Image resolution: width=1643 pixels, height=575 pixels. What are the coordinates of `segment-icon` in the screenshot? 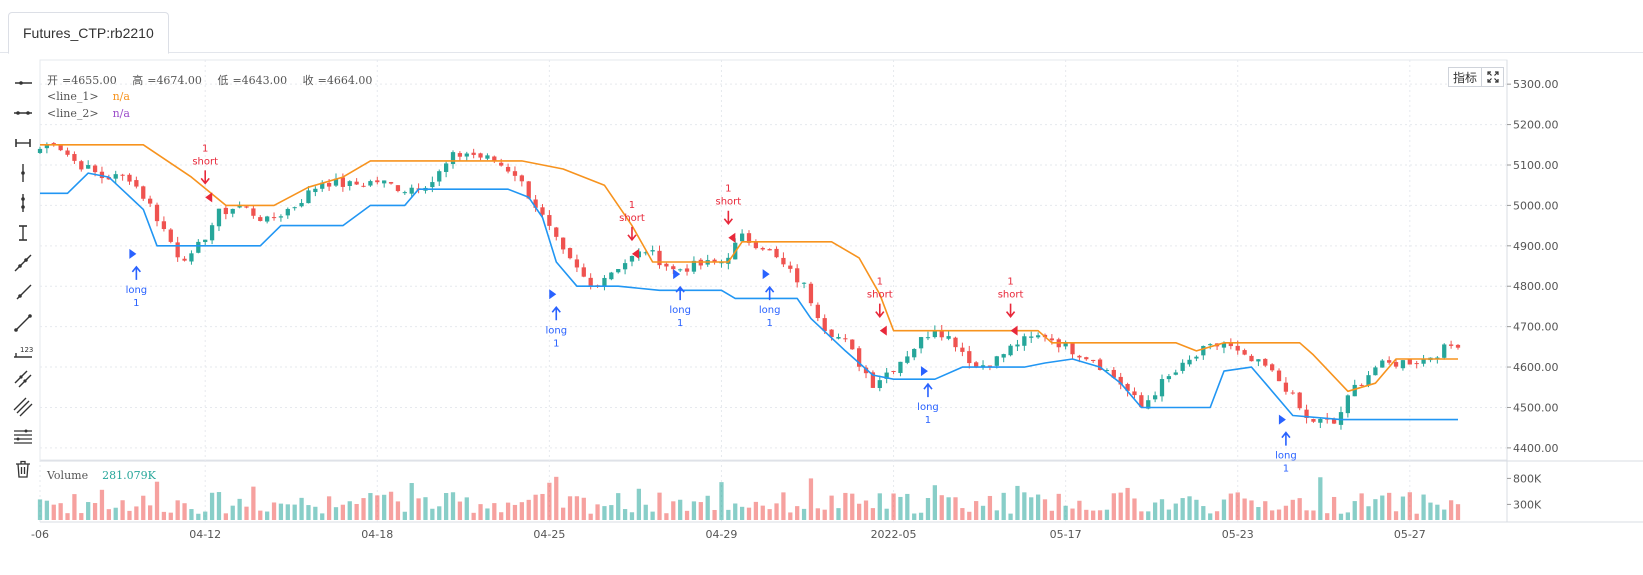 It's located at (23, 323).